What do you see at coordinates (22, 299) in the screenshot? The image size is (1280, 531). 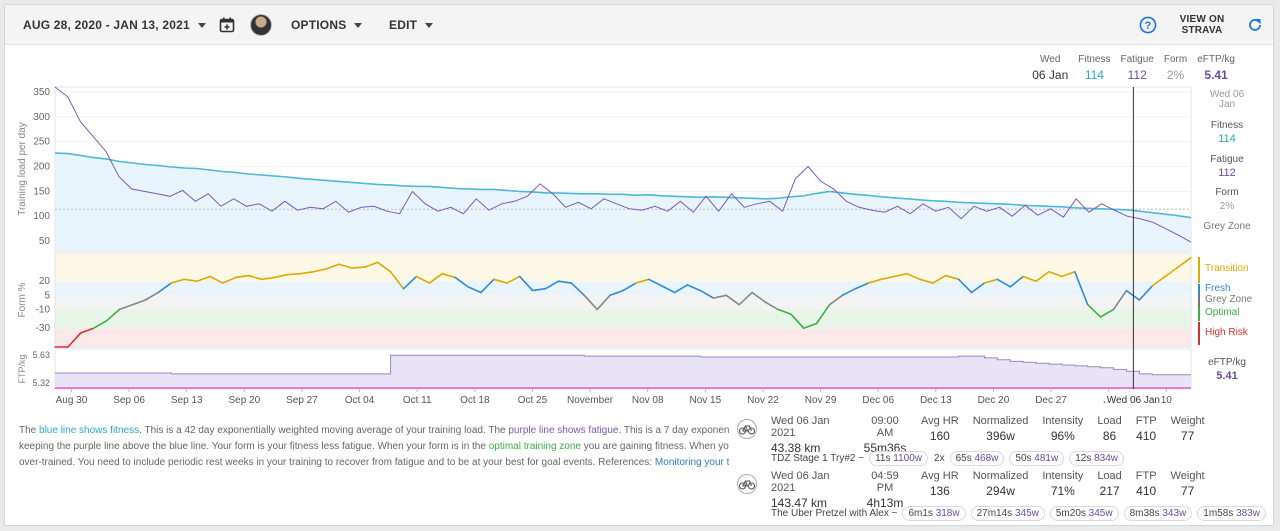 I see `form-axis-label: Form %` at bounding box center [22, 299].